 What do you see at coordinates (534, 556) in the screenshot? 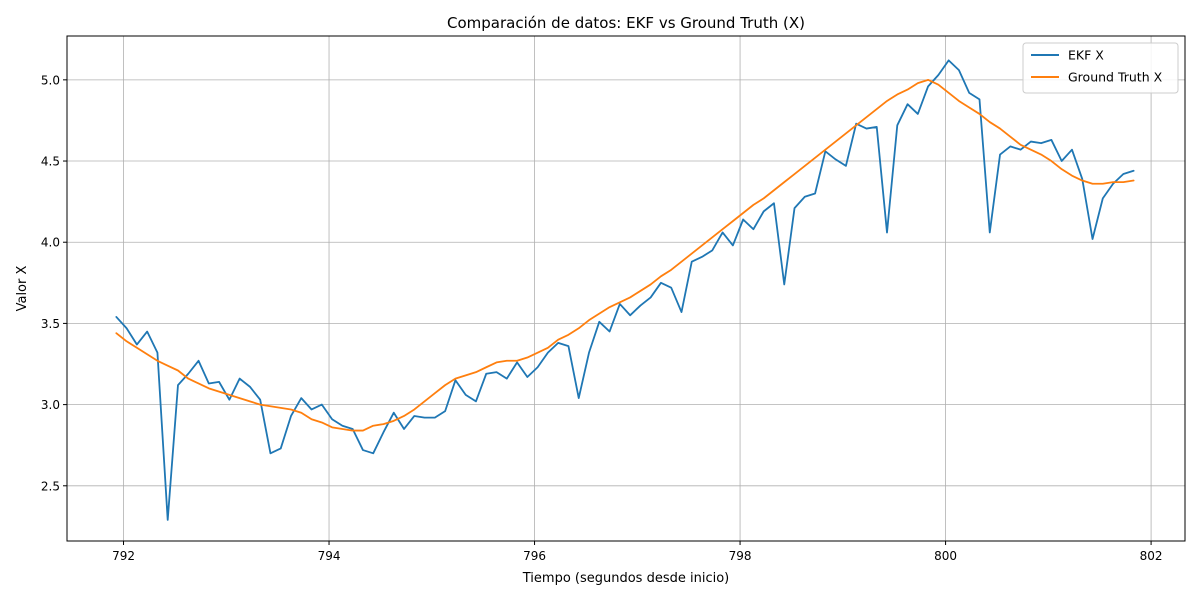
I see `x-tick-label: 796` at bounding box center [534, 556].